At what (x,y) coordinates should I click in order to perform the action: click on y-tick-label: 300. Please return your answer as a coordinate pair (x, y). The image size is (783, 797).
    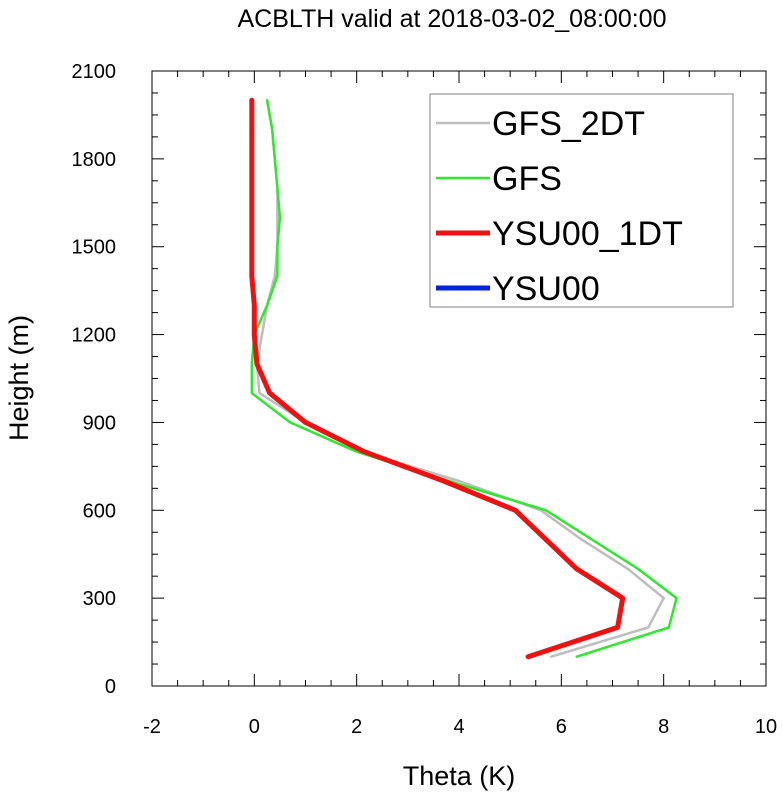
    Looking at the image, I should click on (99, 599).